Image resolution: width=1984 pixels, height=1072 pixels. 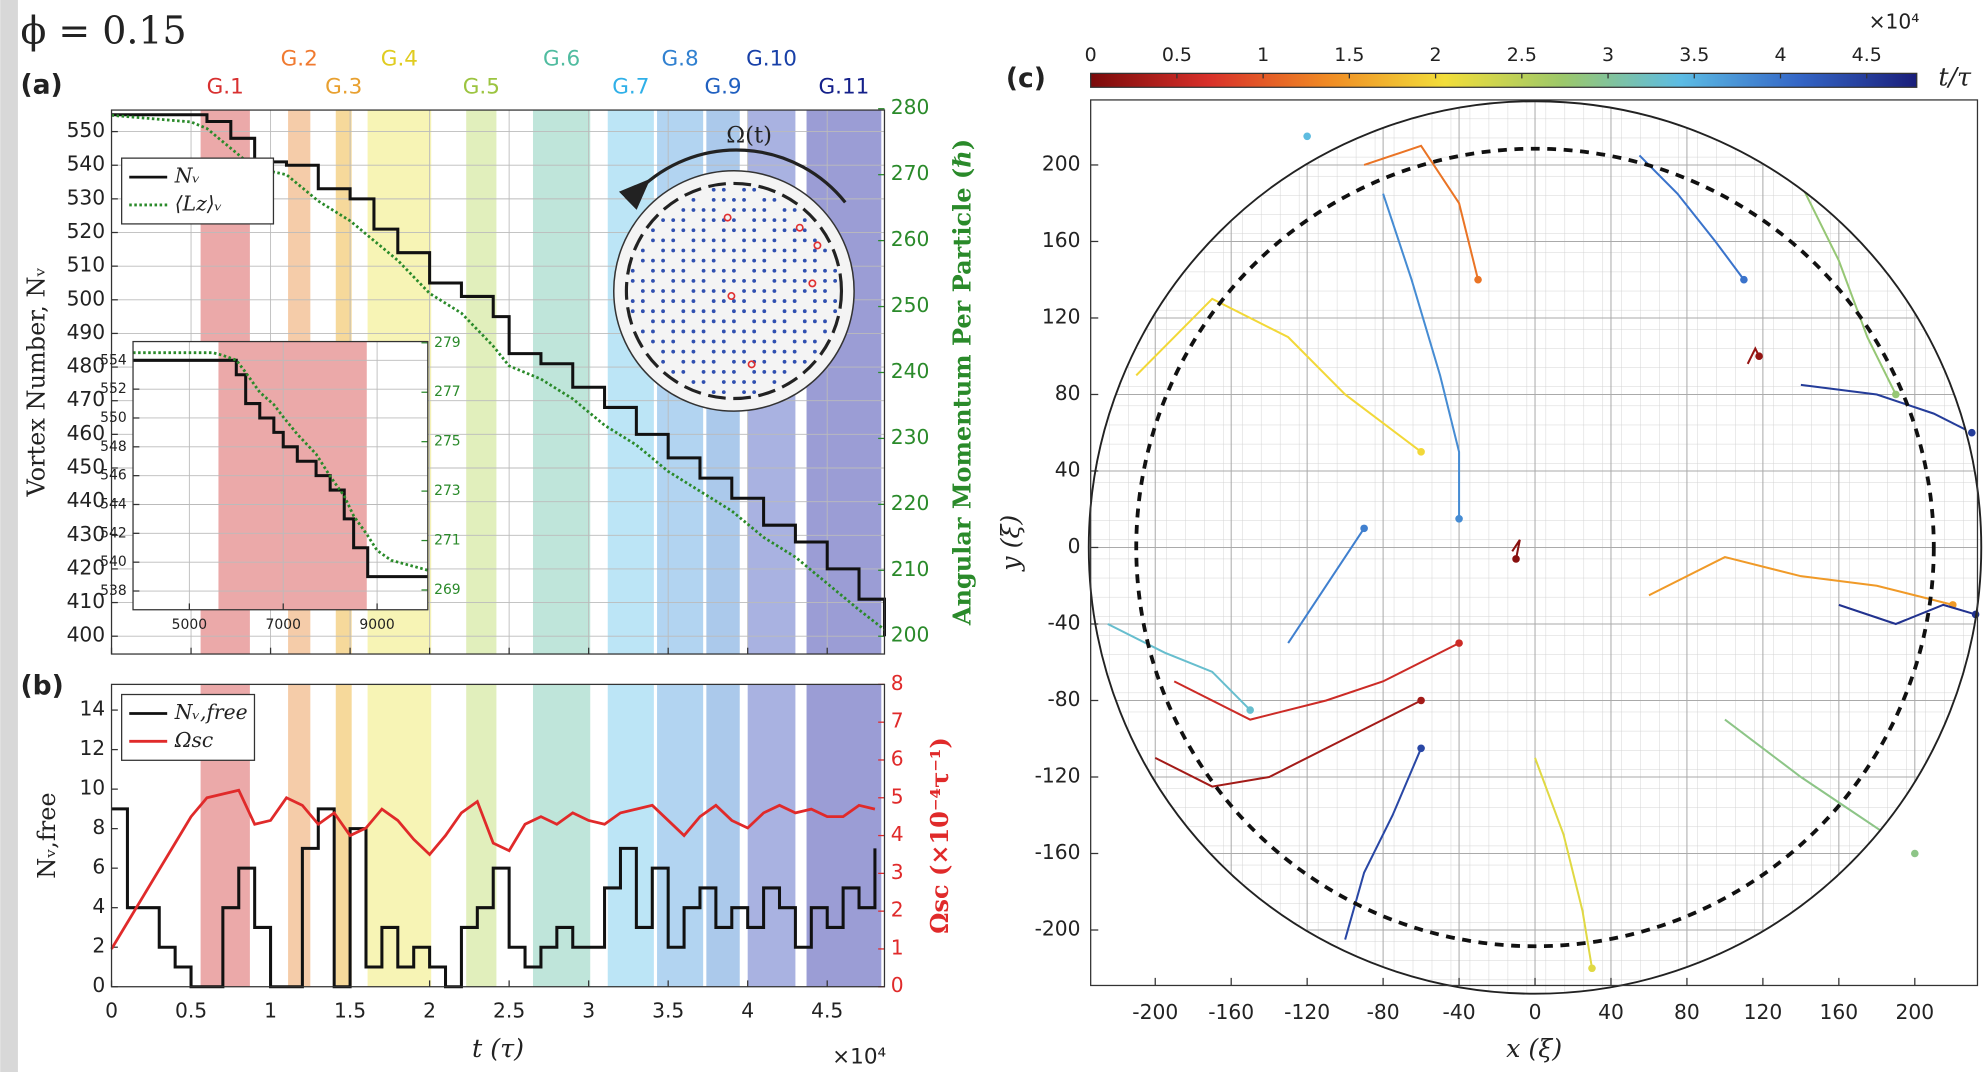 I want to click on y-tick-label: 540, so click(x=113, y=562).